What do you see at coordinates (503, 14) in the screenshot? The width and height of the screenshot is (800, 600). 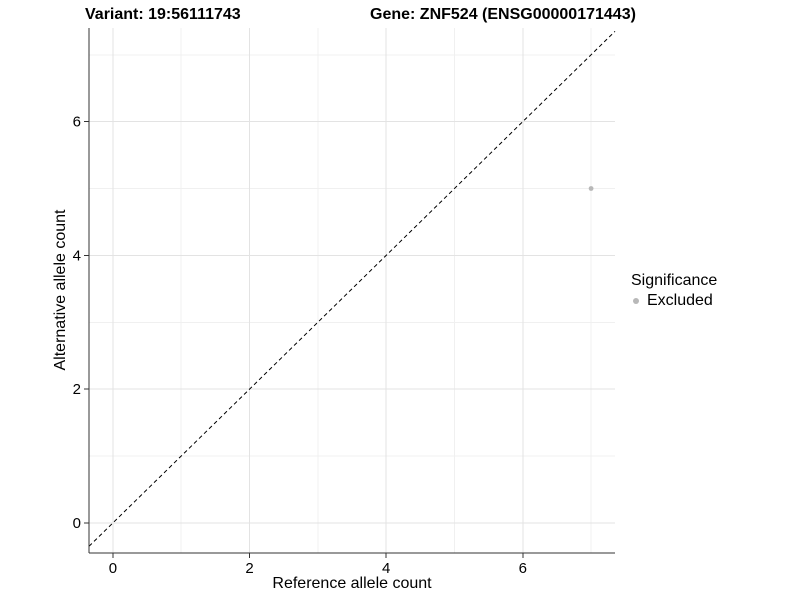 I see `gene-title: Gene: ZNF524 (ENSG00000171443)` at bounding box center [503, 14].